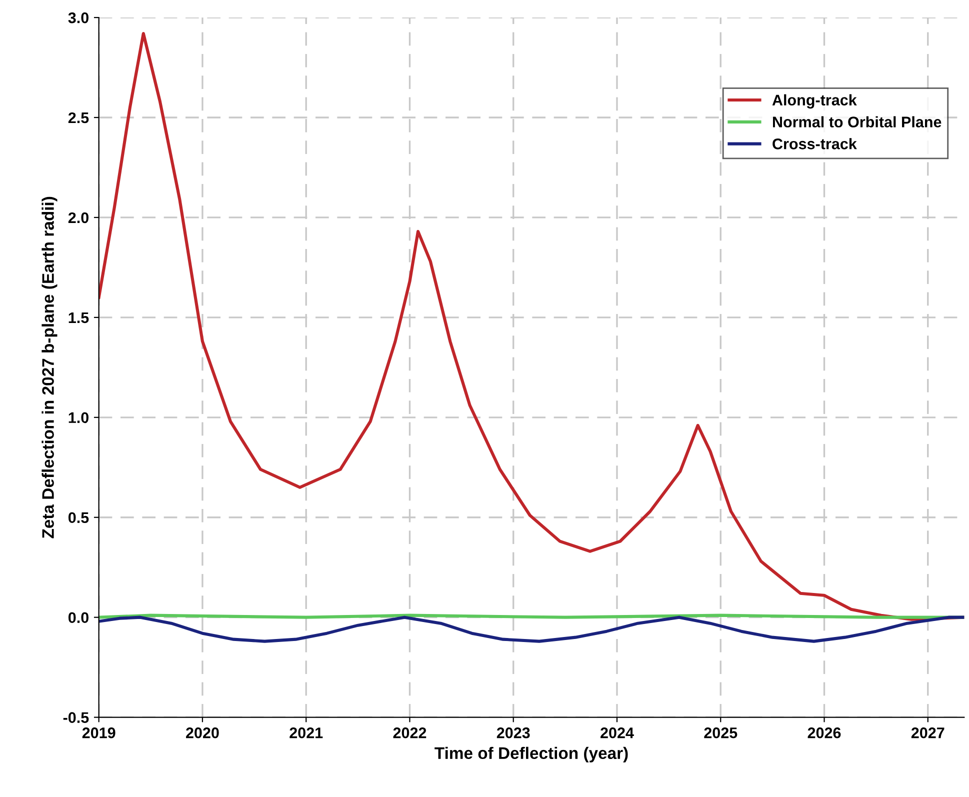 The height and width of the screenshot is (797, 969). Describe the element at coordinates (78, 318) in the screenshot. I see `y-tick-label: 1.5` at that location.